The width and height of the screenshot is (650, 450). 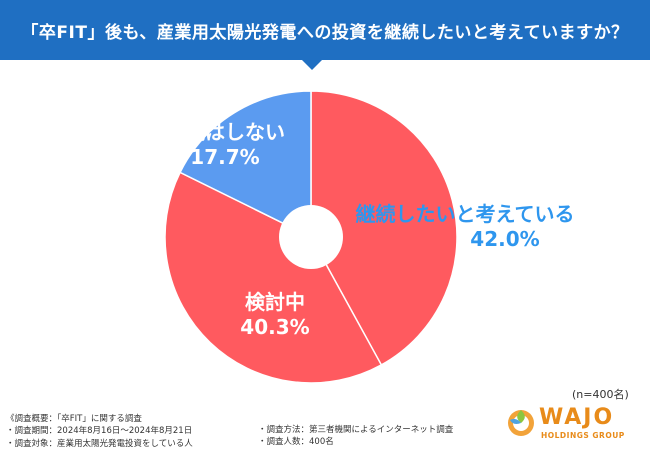 What do you see at coordinates (311, 237) in the screenshot?
I see `donut-hole` at bounding box center [311, 237].